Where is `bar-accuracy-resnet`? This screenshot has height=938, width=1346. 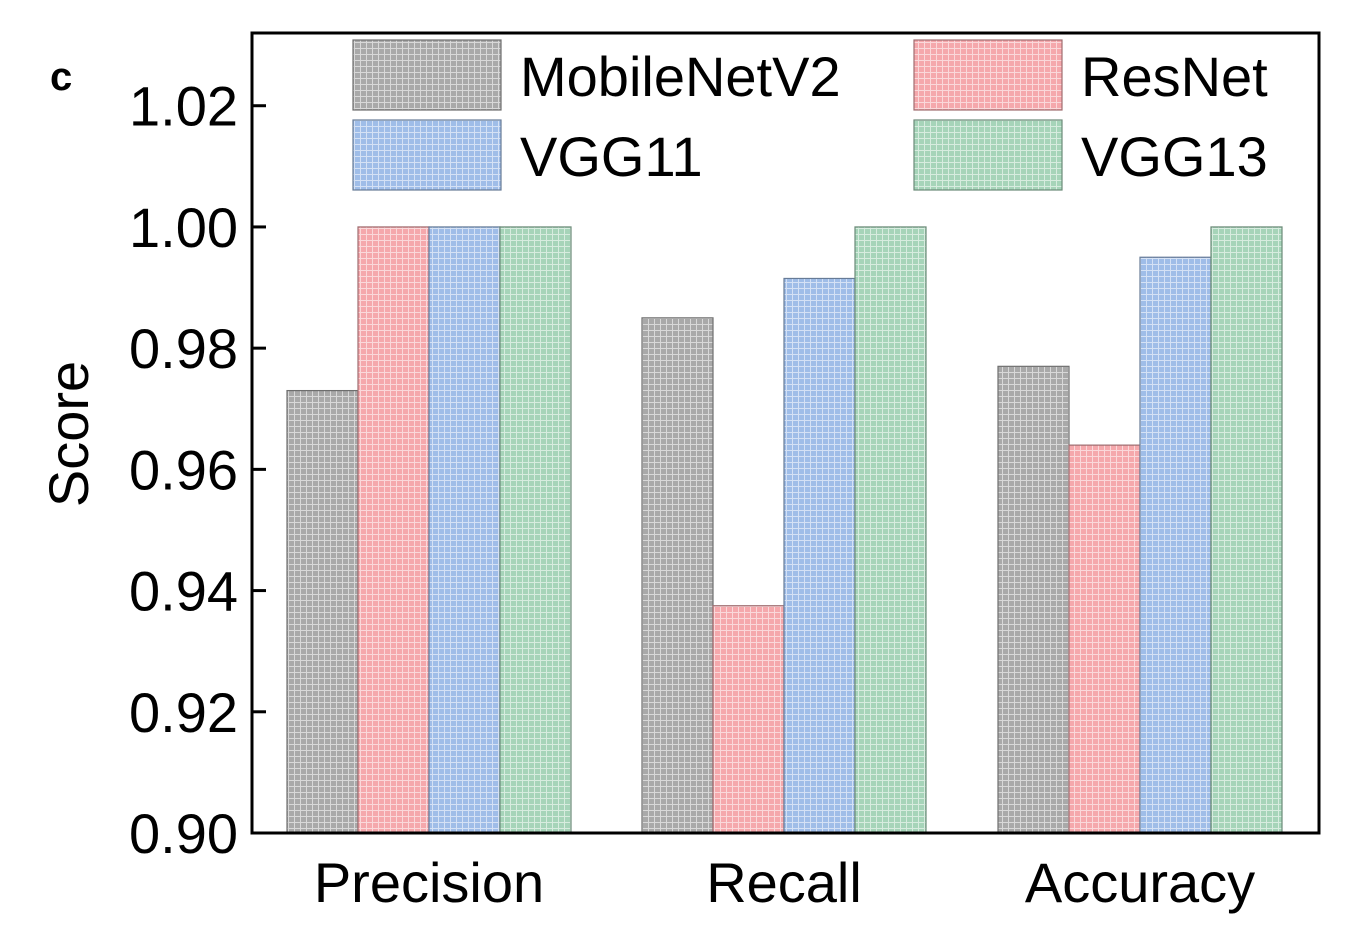 bar-accuracy-resnet is located at coordinates (1104, 639).